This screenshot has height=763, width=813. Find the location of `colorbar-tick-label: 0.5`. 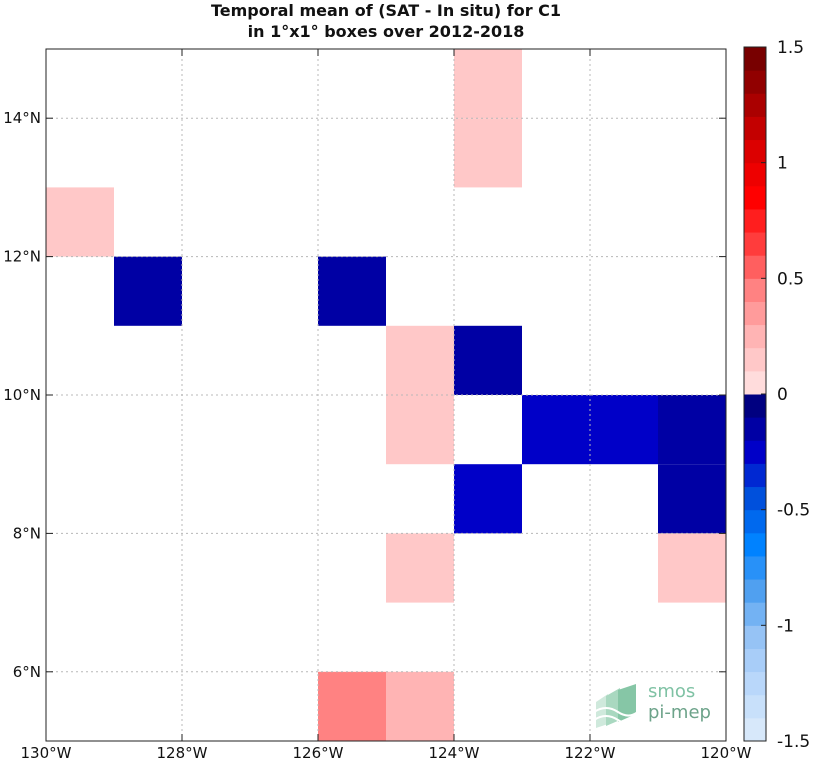

colorbar-tick-label: 0.5 is located at coordinates (790, 279).